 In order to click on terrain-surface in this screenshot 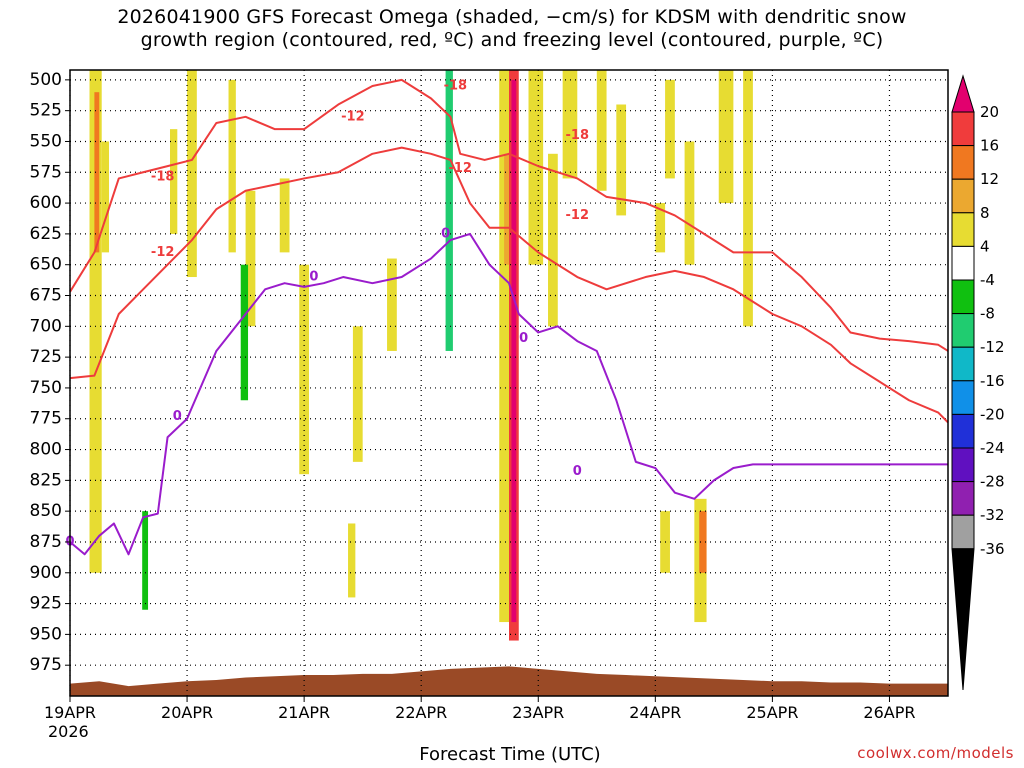, I will do `click(509, 681)`.